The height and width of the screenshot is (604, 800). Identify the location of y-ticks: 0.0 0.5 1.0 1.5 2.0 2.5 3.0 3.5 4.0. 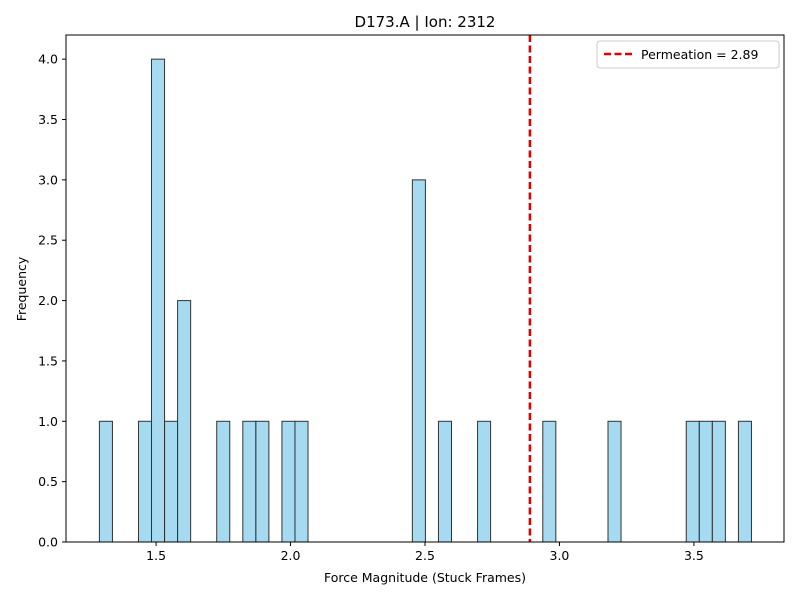
(52, 301).